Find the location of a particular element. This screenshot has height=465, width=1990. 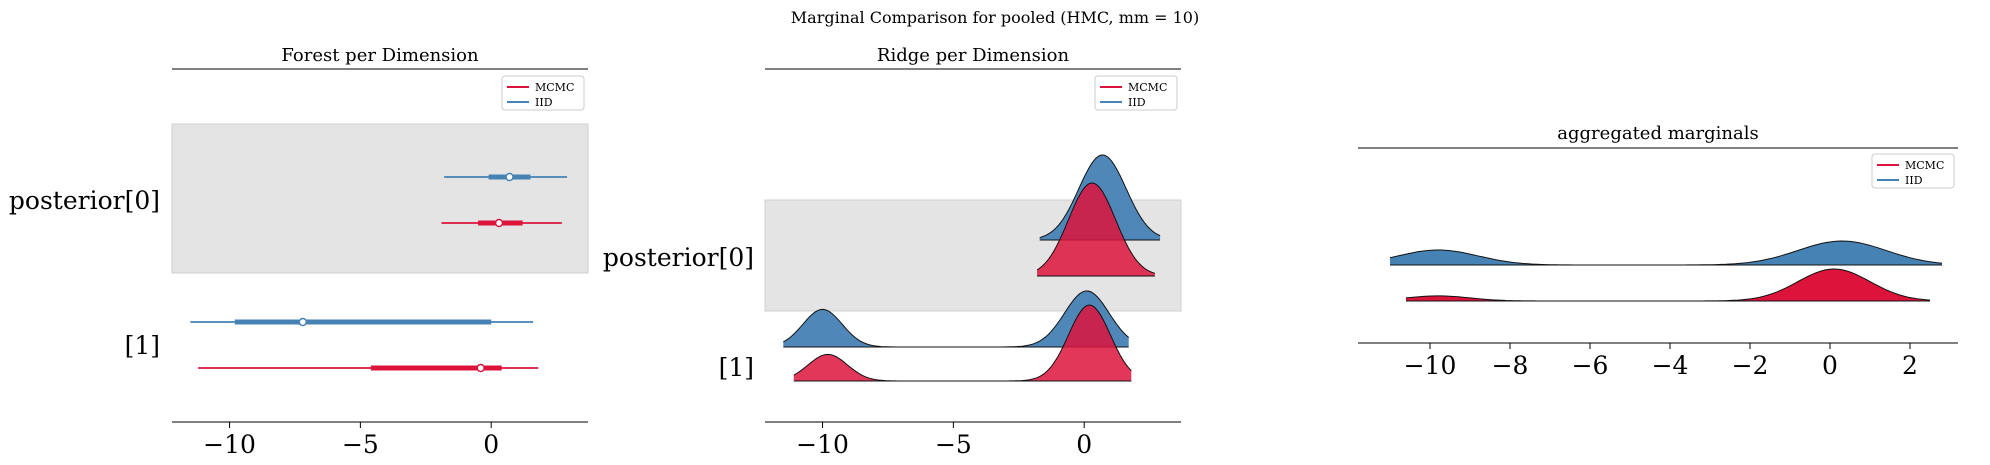

panel-title: Forest per Dimension is located at coordinates (380, 55).